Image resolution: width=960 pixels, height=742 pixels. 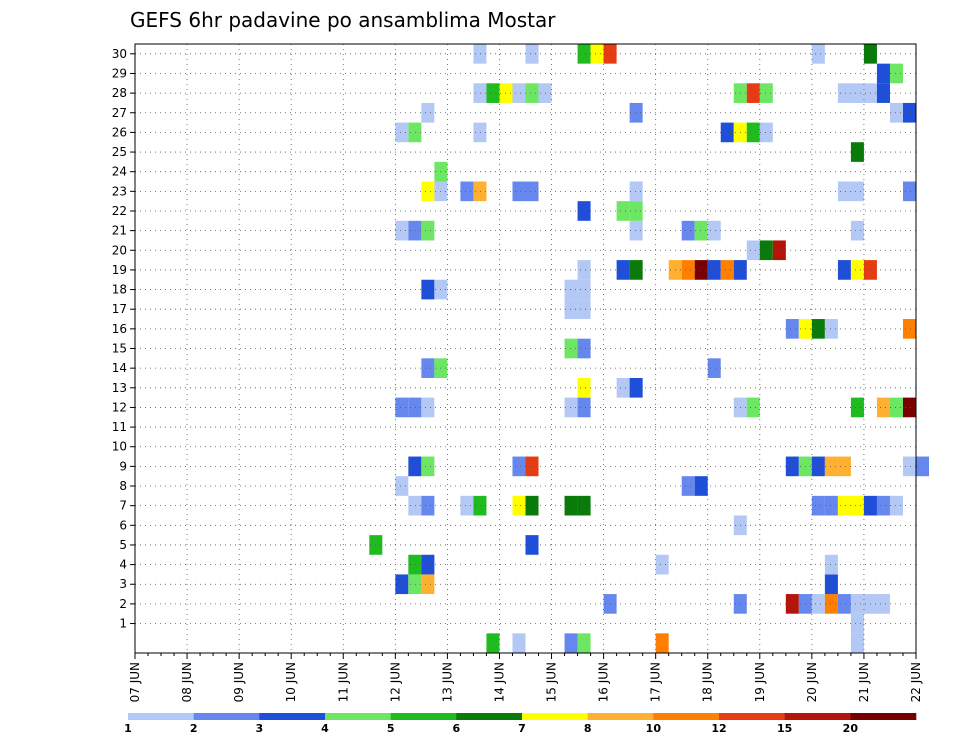 What do you see at coordinates (119, 349) in the screenshot?
I see `y-tick-label: 15` at bounding box center [119, 349].